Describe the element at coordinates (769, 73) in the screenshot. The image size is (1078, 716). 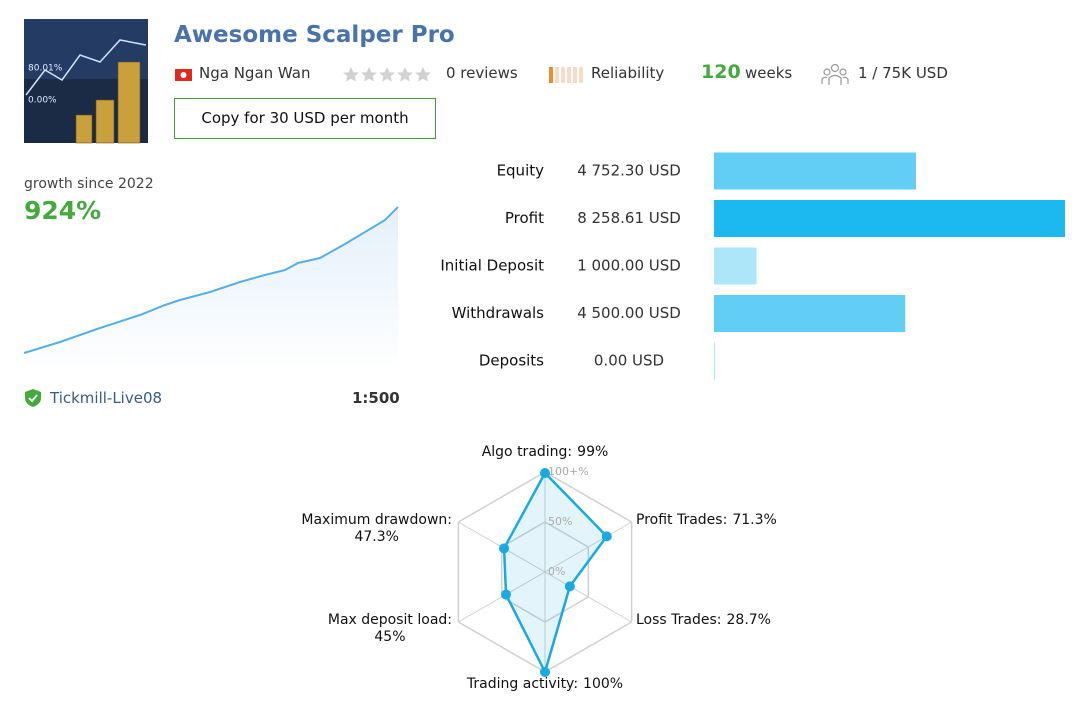
I see `weeks-label: weeks` at that location.